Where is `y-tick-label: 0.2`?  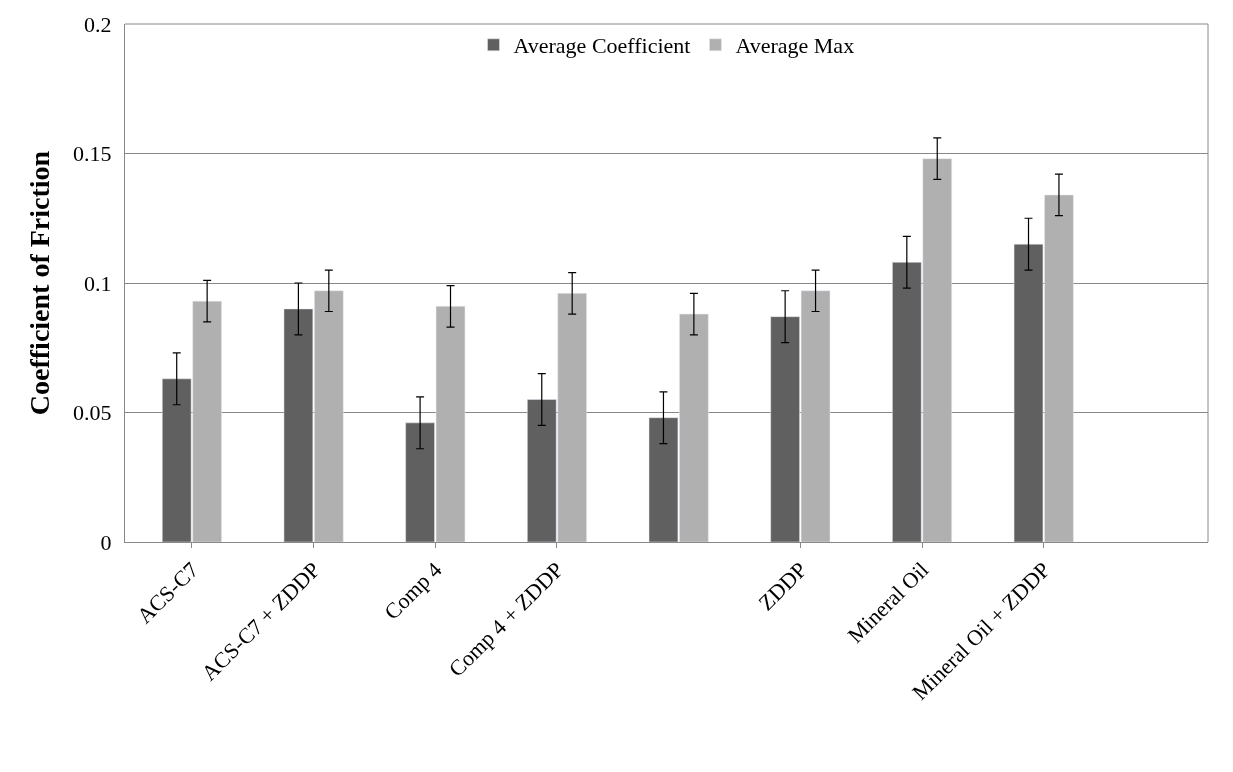
y-tick-label: 0.2 is located at coordinates (98, 24).